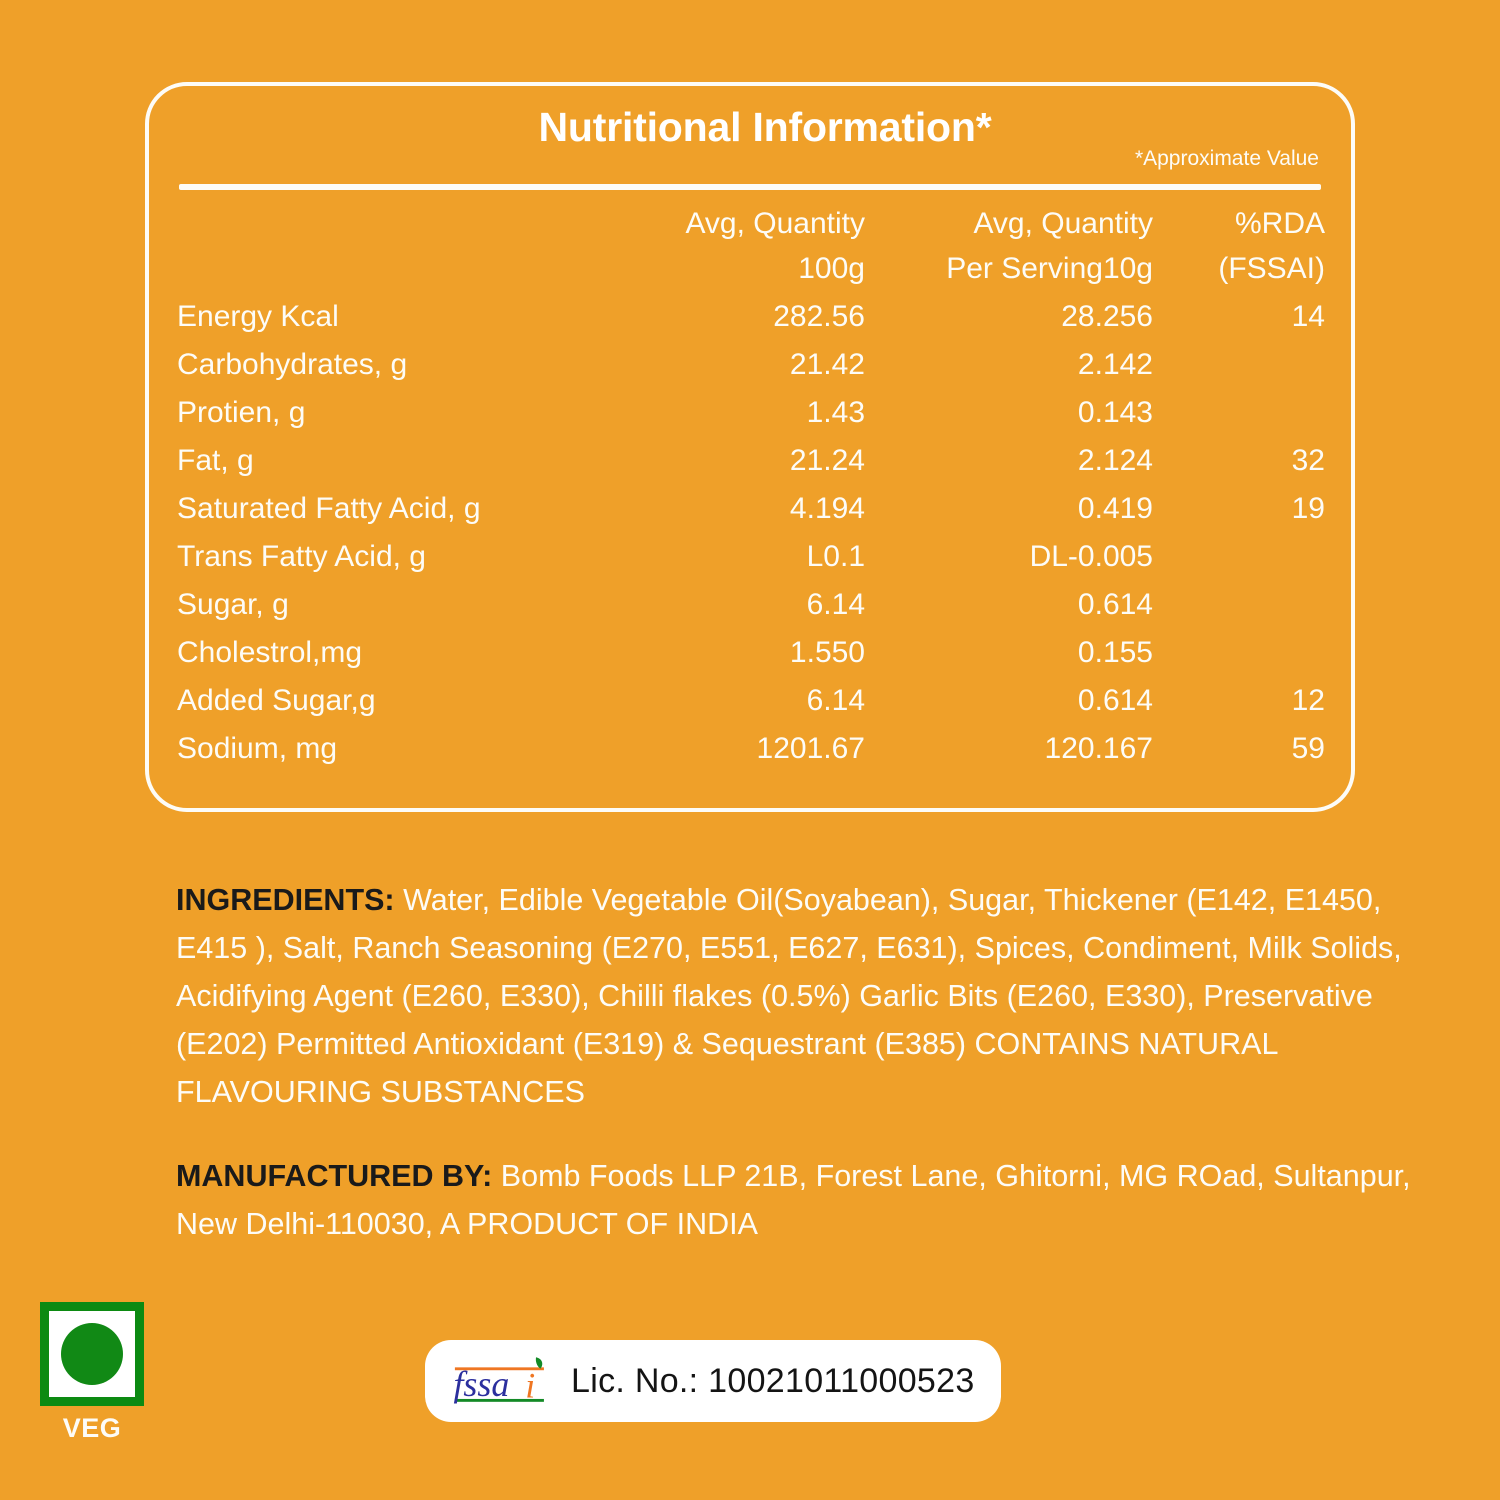 Image resolution: width=1500 pixels, height=1500 pixels. Describe the element at coordinates (1091, 556) in the screenshot. I see `nutrient-per-serving: DL-0.005` at that location.